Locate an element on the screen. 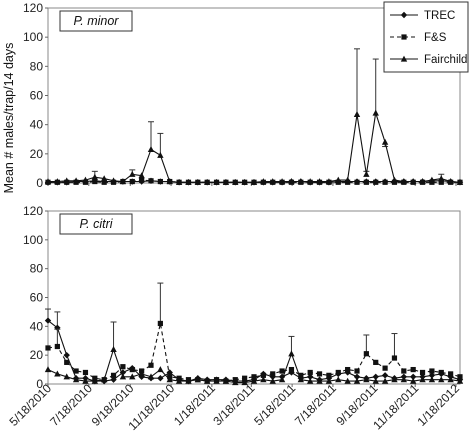 This screenshot has width=474, height=442. y-tick-label: 0 is located at coordinates (39, 183).